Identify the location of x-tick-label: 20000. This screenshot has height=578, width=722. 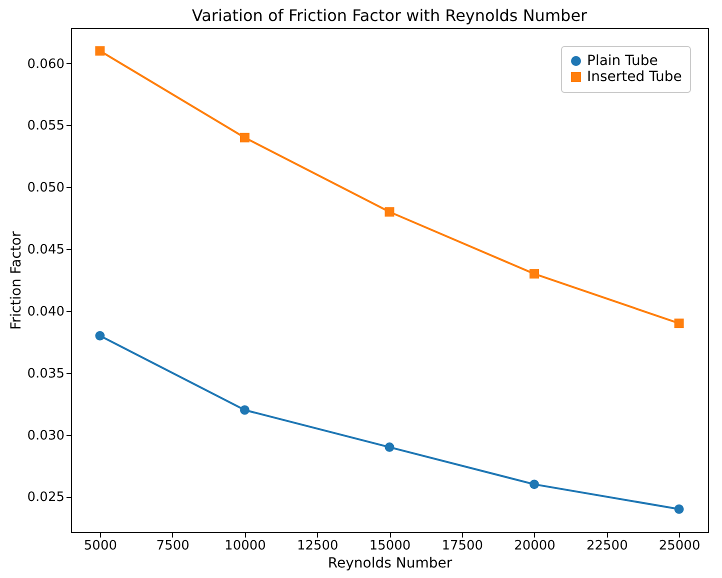
(535, 546).